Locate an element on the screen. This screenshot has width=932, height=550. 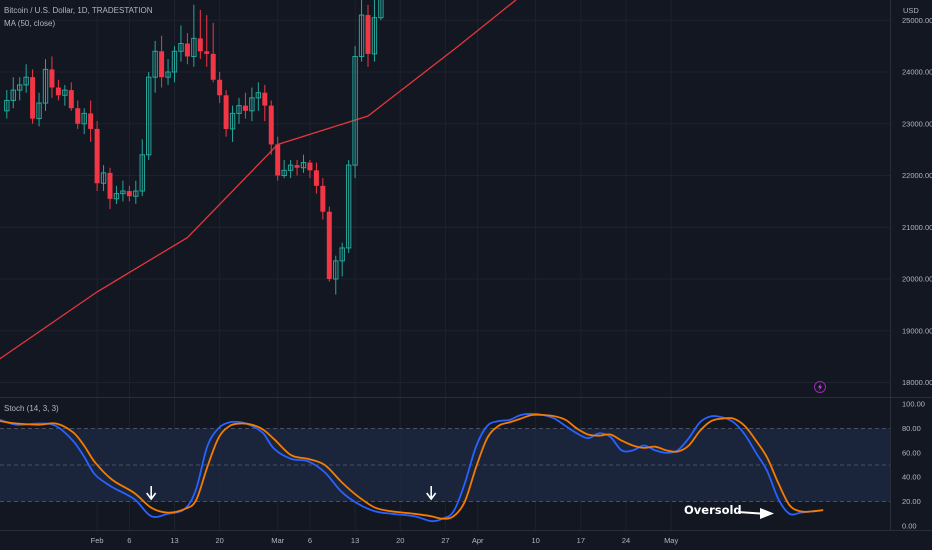
ma-legend: MA (50, close) is located at coordinates (30, 23).